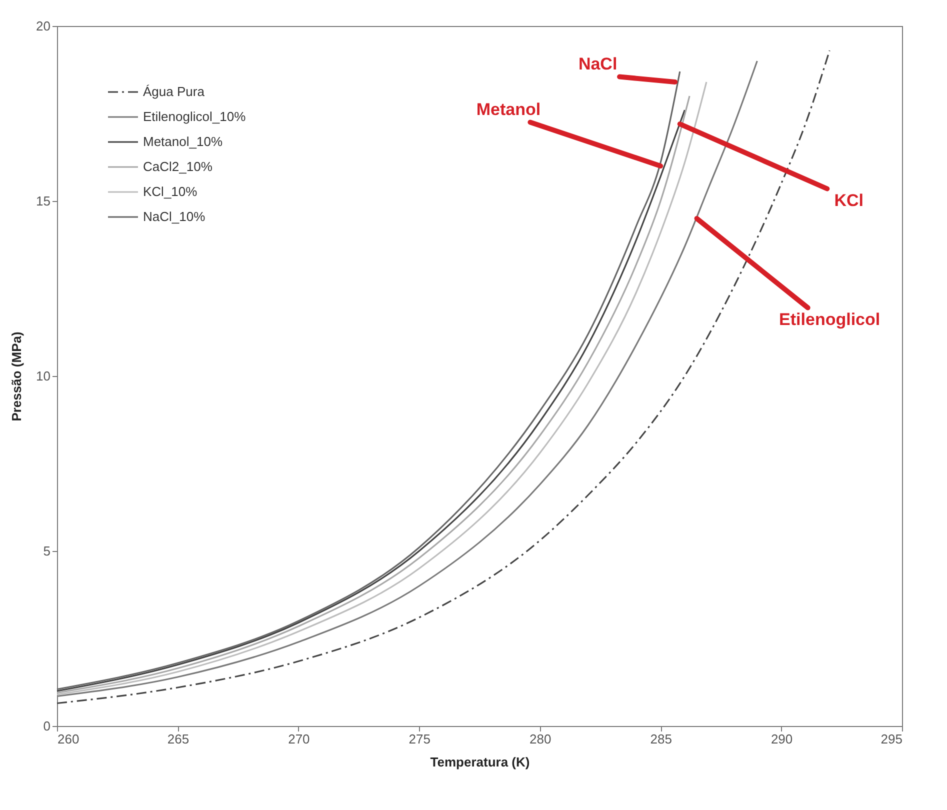 This screenshot has width=947, height=810. Describe the element at coordinates (170, 191) in the screenshot. I see `legend-label: KCl_10%` at that location.